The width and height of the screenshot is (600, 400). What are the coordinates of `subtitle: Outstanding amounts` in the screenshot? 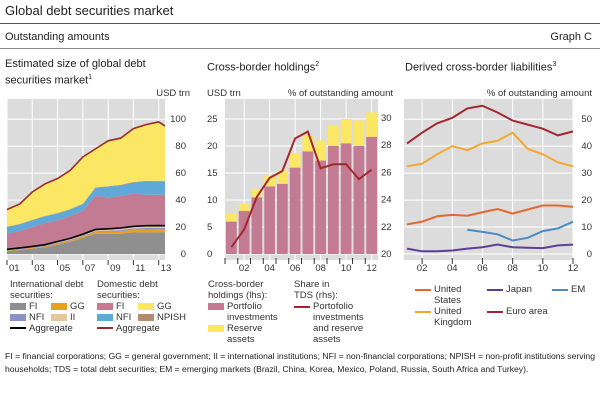 It's located at (57, 37).